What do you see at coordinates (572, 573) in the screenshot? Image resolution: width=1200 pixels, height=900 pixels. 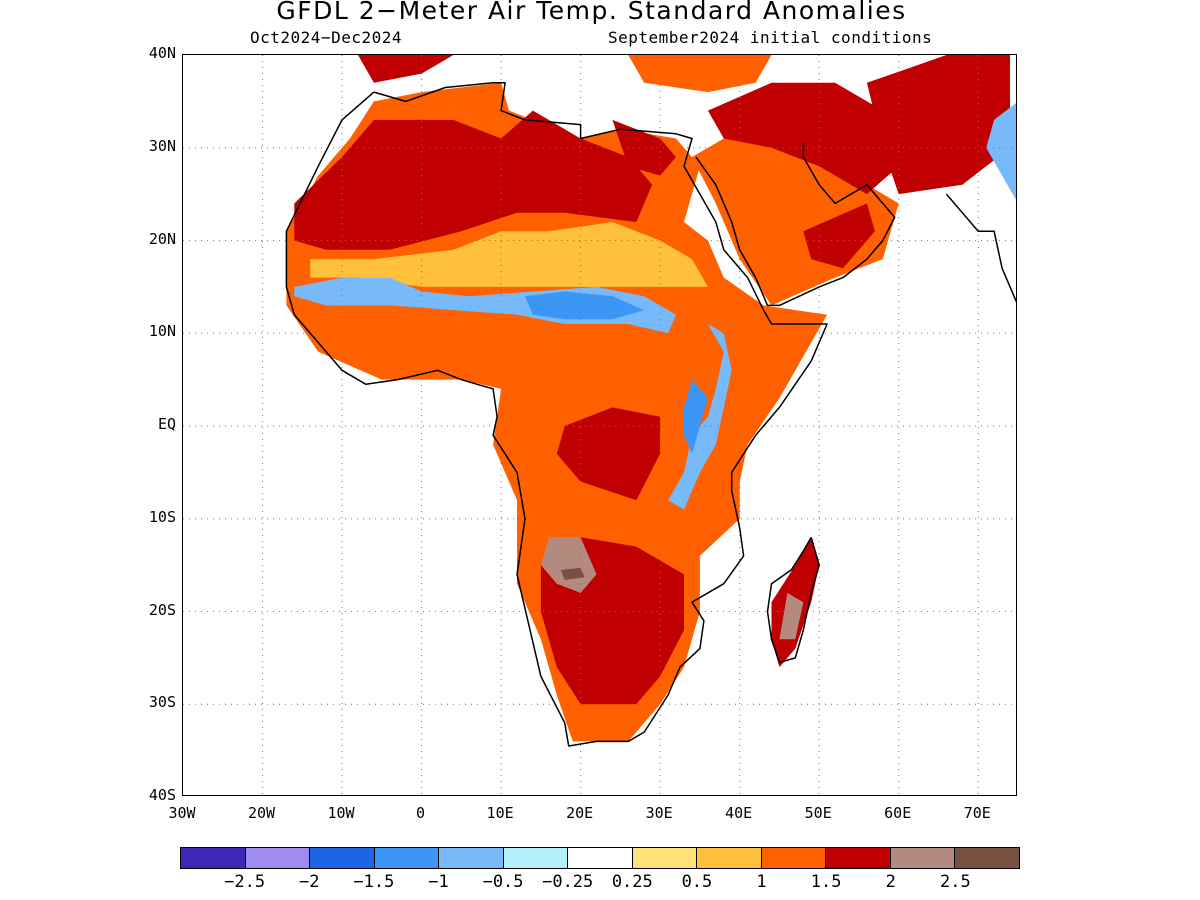 I see `anomaly-region-angola-dark` at bounding box center [572, 573].